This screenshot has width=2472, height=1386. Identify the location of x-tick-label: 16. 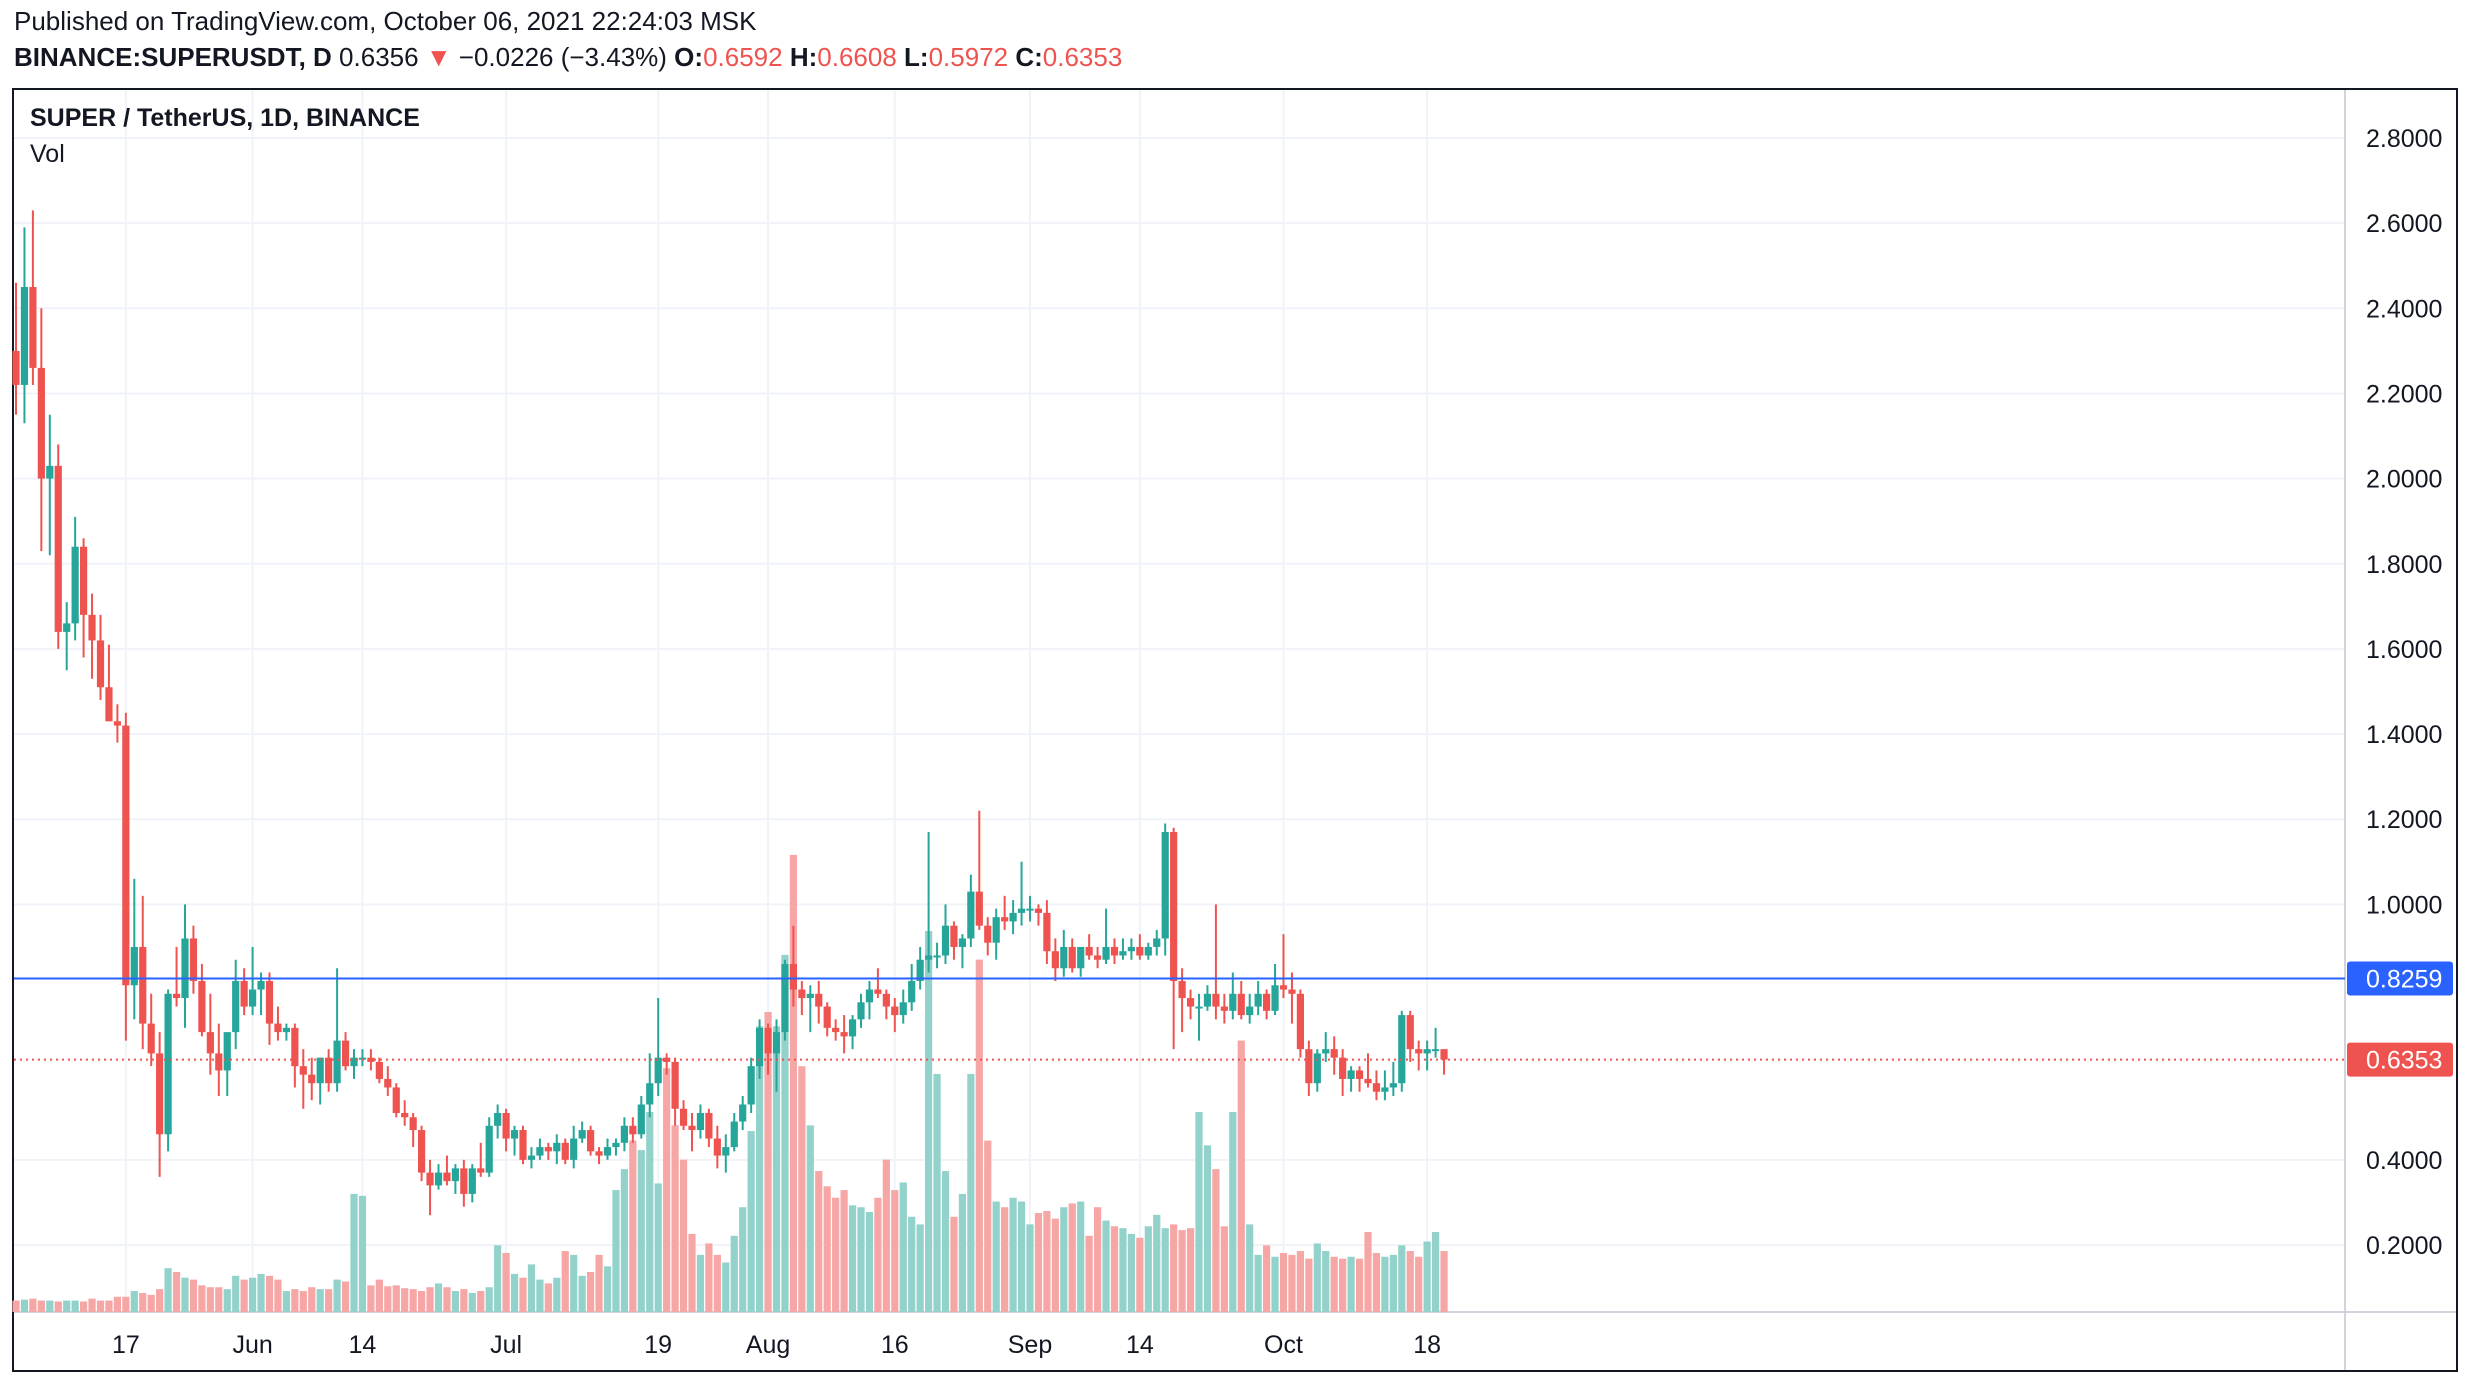
(895, 1345).